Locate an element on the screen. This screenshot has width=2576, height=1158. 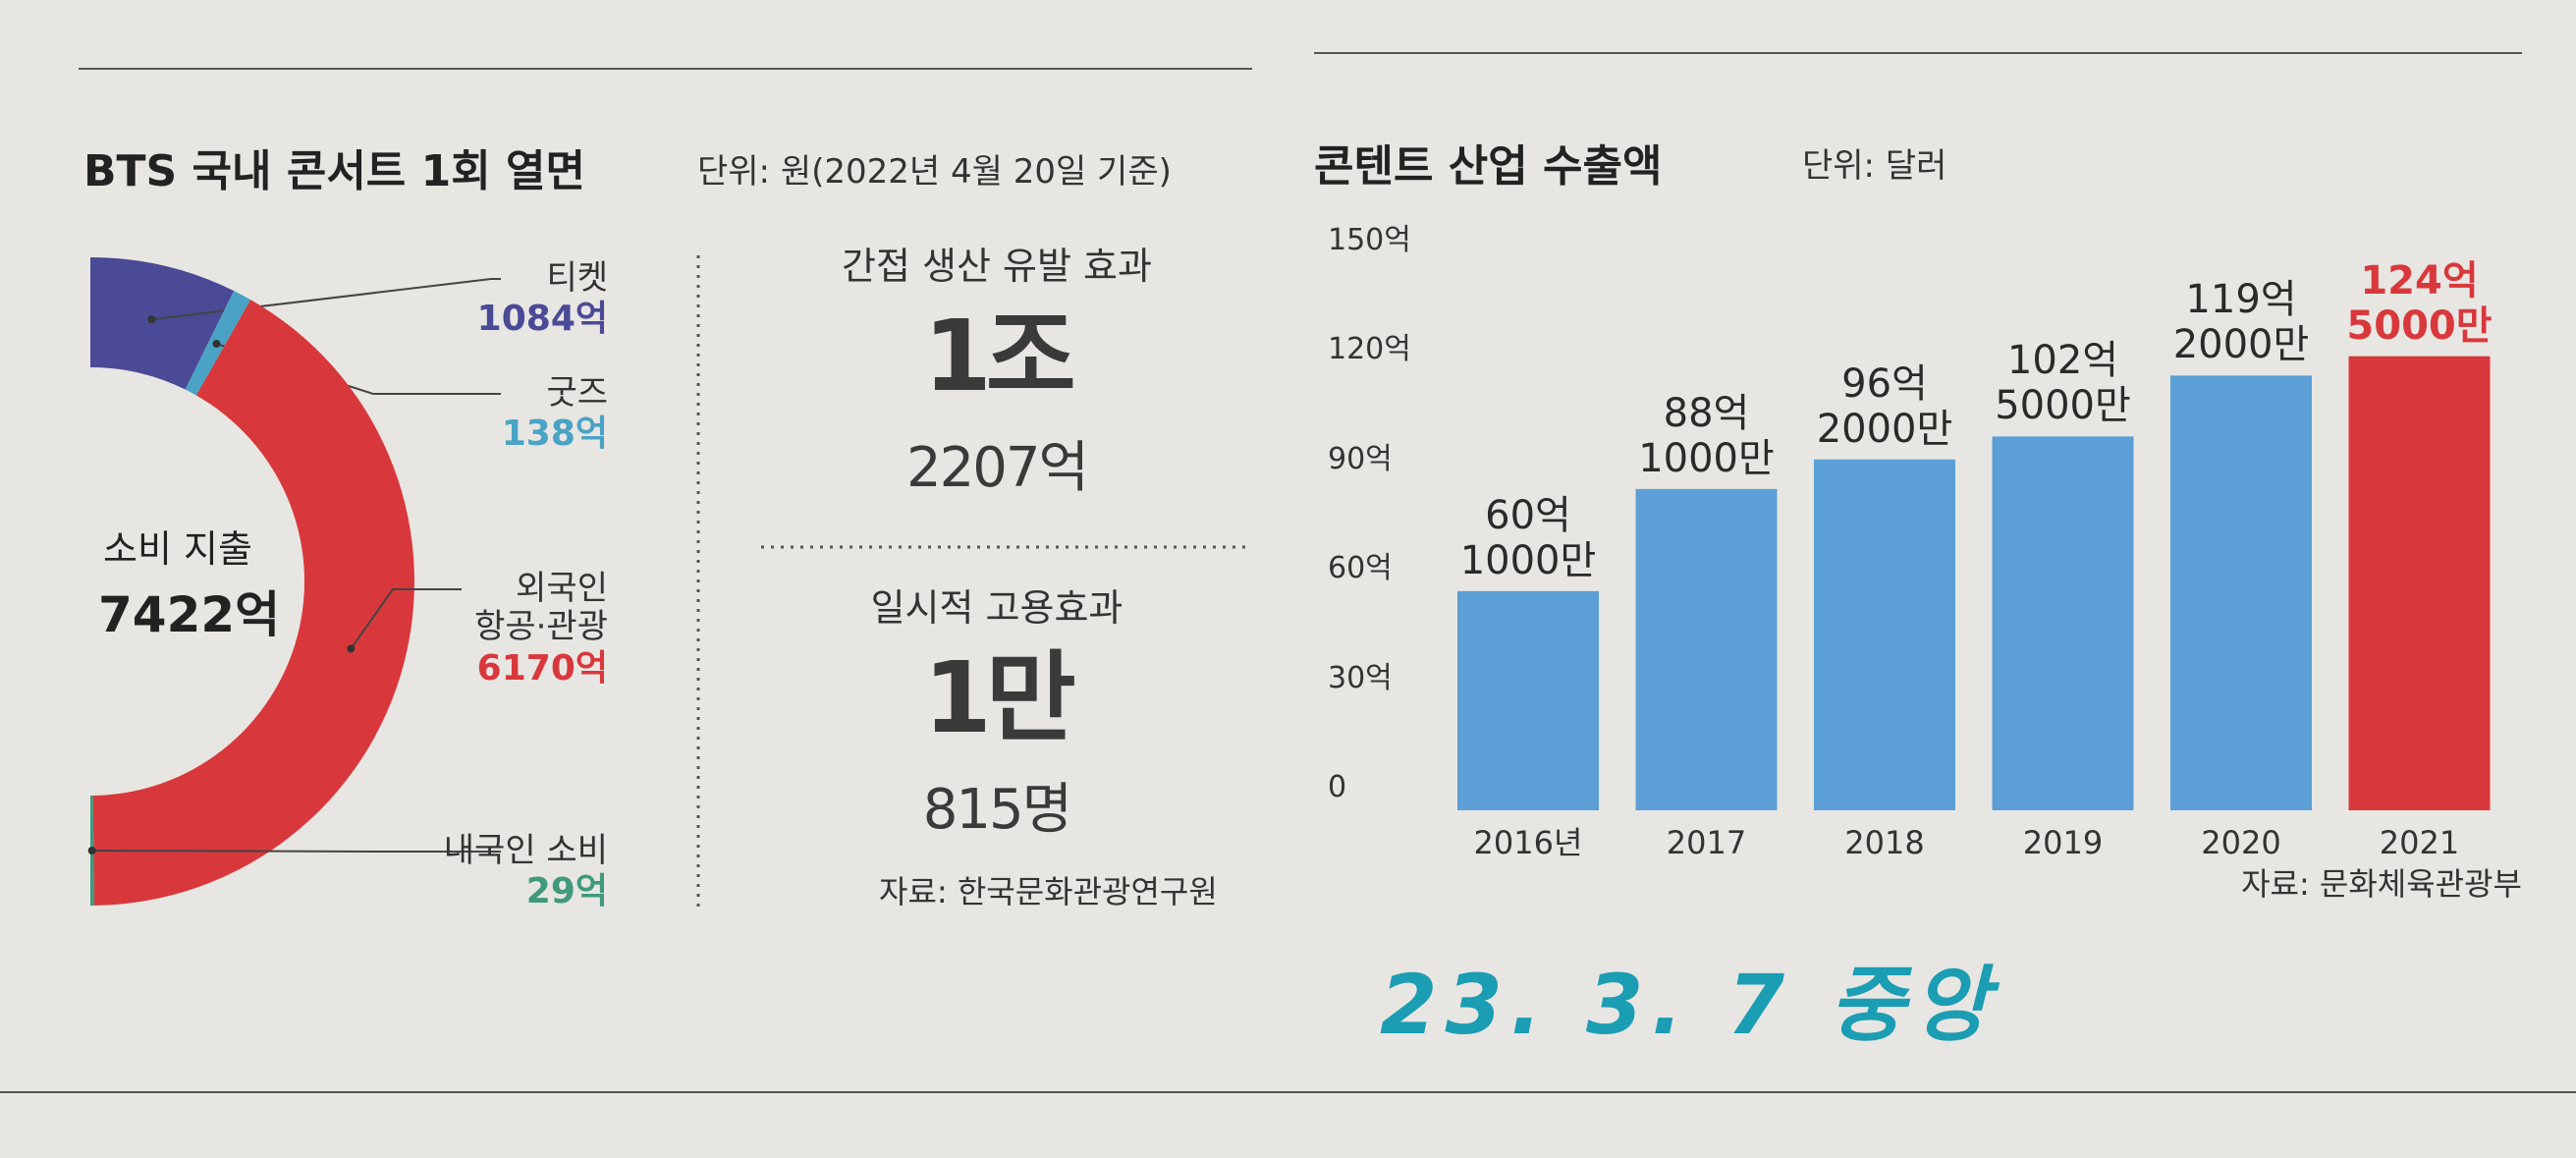
stat-label: 간접 생산 유발 효과 is located at coordinates (997, 266).